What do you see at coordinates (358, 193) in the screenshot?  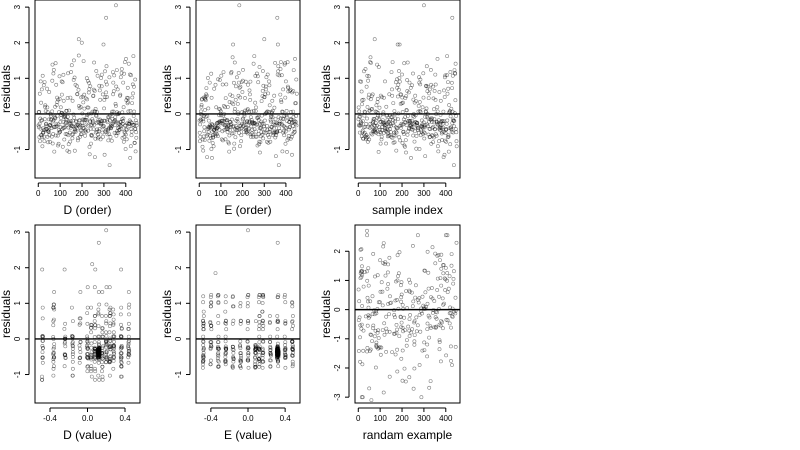 I see `x-tick-label: 0` at bounding box center [358, 193].